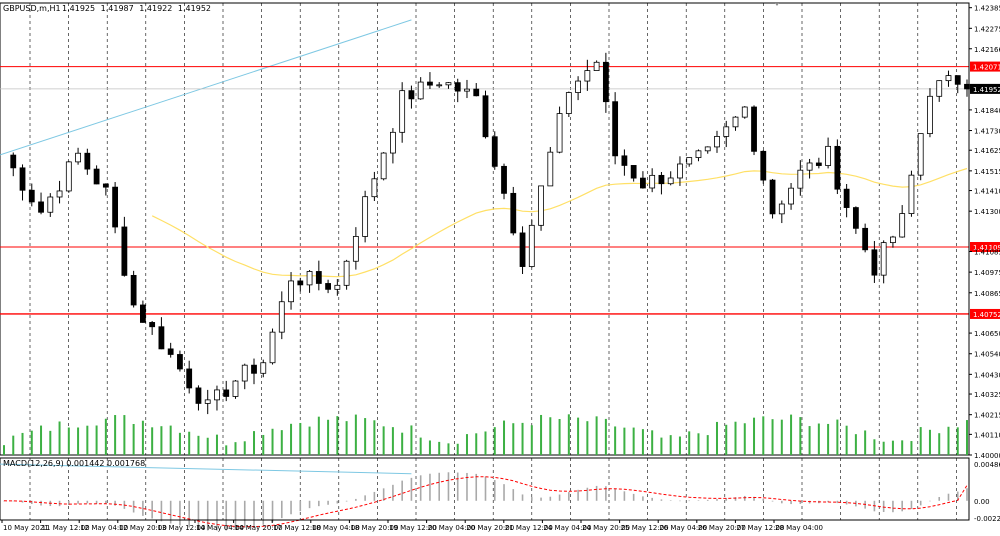 The image size is (1000, 536). I want to click on time-tick-label: 24 May 04:00, so click(567, 528).